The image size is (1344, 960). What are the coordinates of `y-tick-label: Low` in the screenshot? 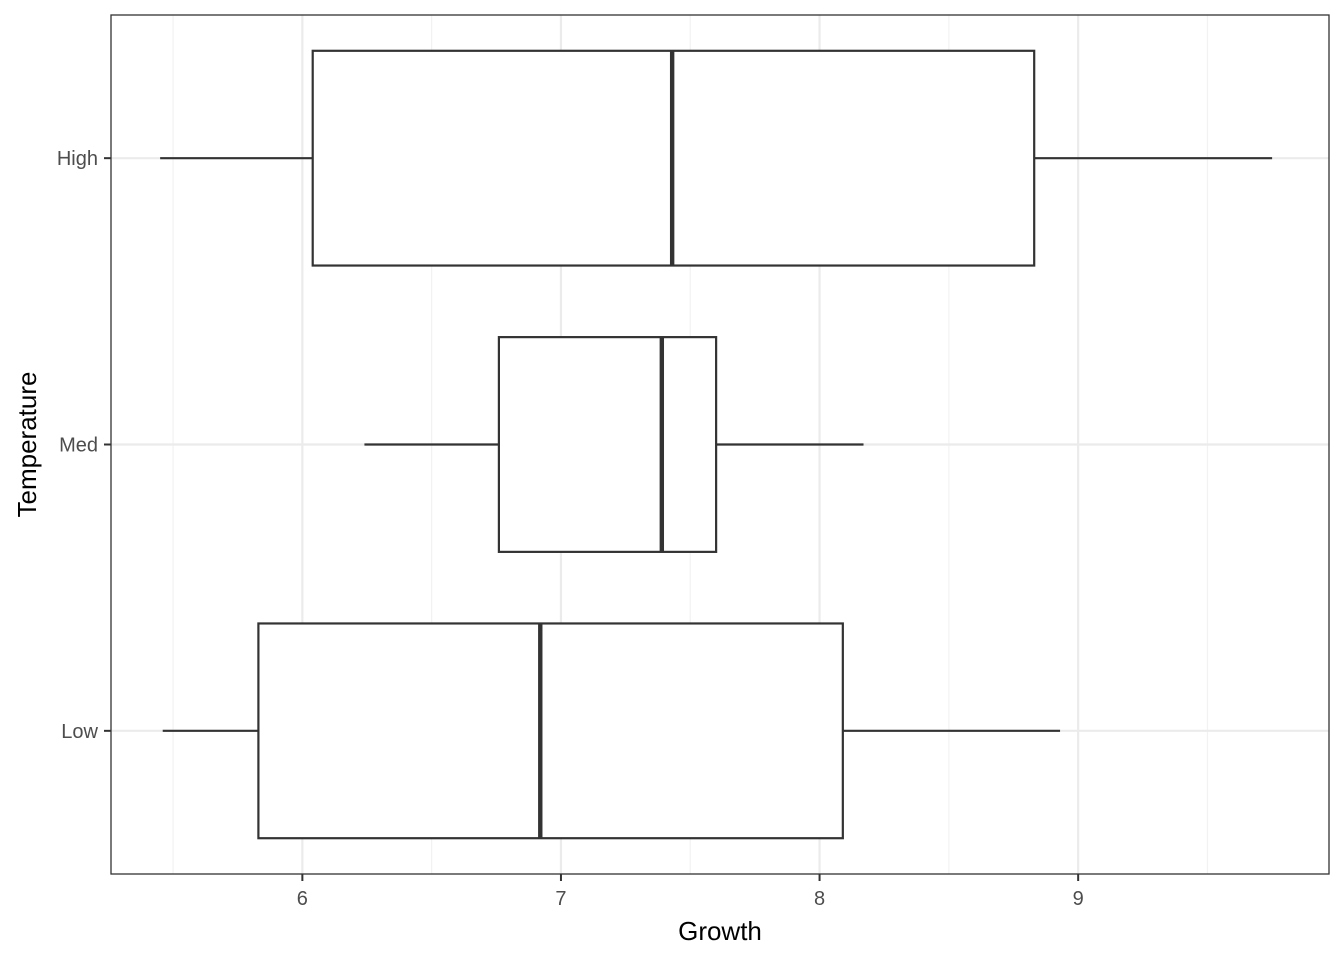 It's located at (79, 732).